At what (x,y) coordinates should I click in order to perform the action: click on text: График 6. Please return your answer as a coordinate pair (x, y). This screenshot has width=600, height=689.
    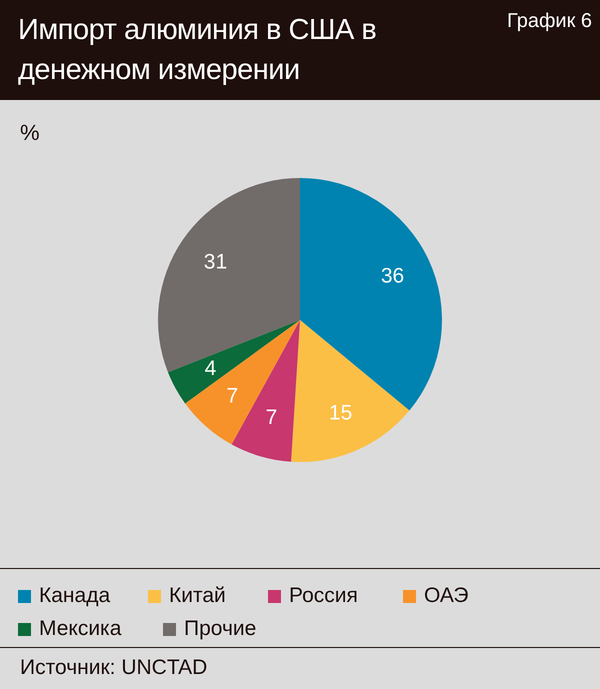
    Looking at the image, I should click on (549, 21).